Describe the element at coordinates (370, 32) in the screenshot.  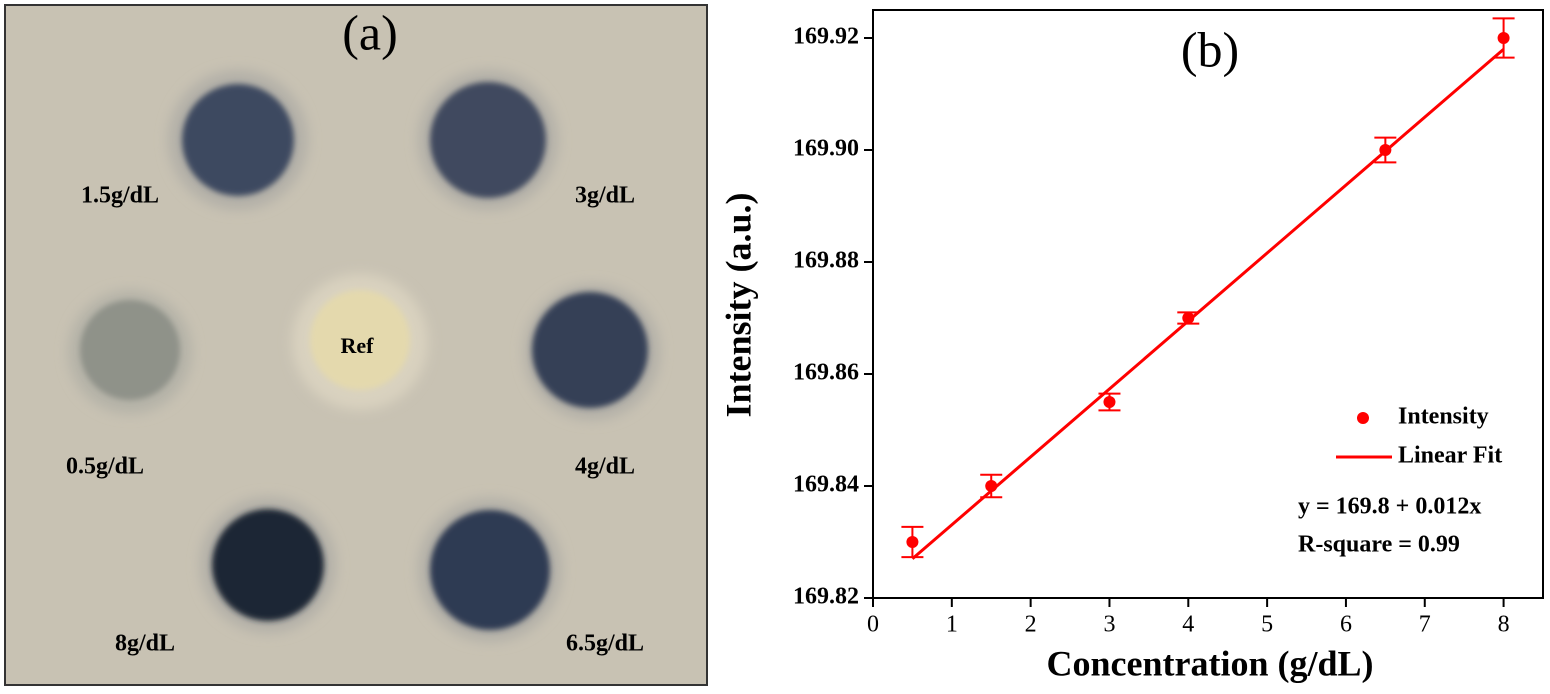
I see `panel-label: (a)` at that location.